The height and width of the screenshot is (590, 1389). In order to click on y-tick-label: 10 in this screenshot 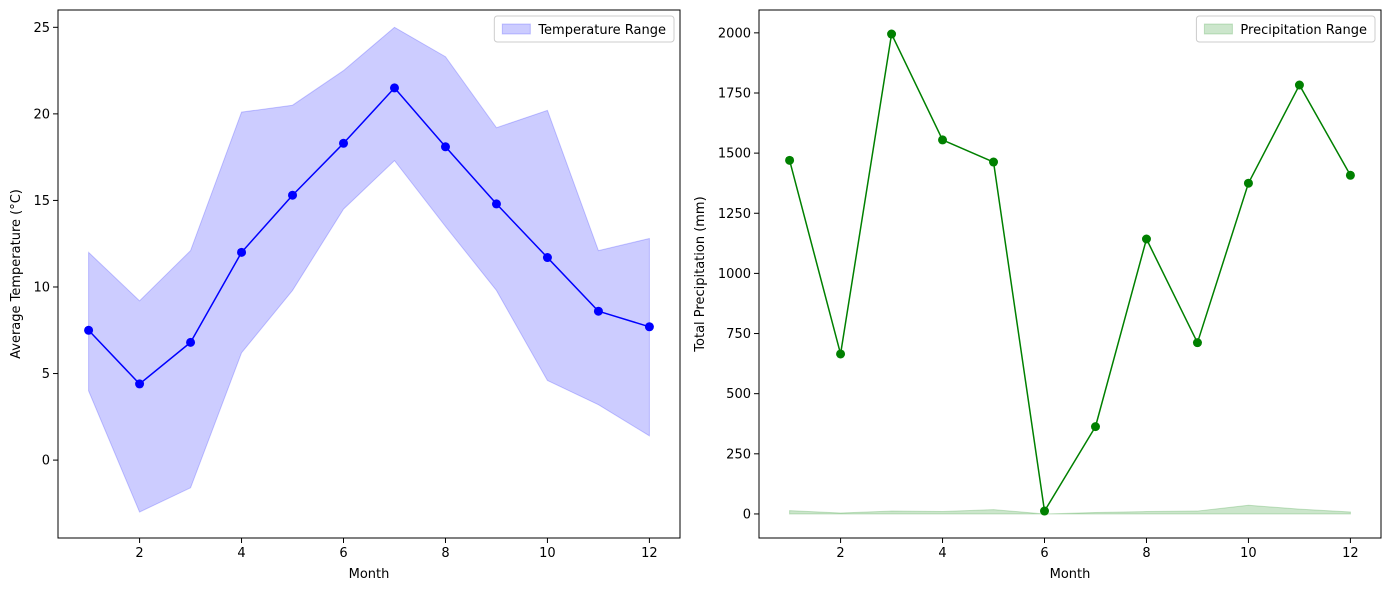, I will do `click(41, 287)`.